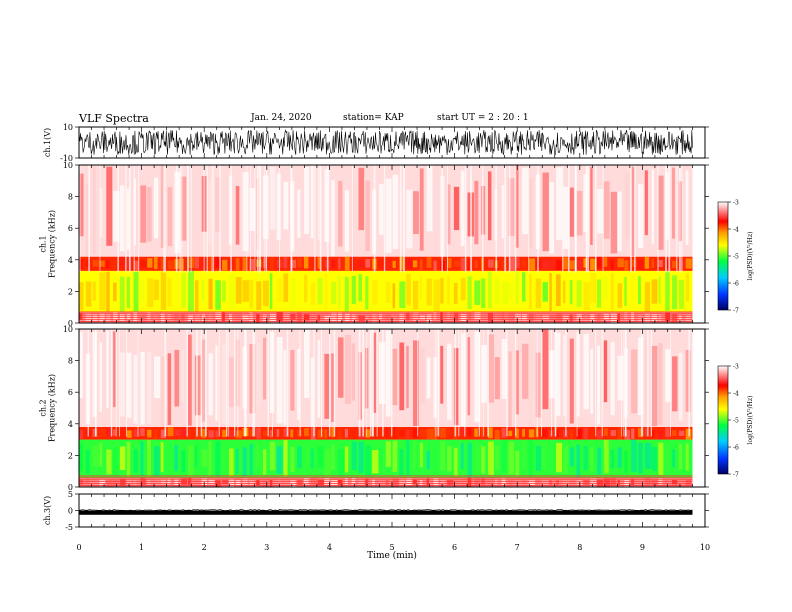  What do you see at coordinates (392, 555) in the screenshot?
I see `x-axis-label: Time (min)` at bounding box center [392, 555].